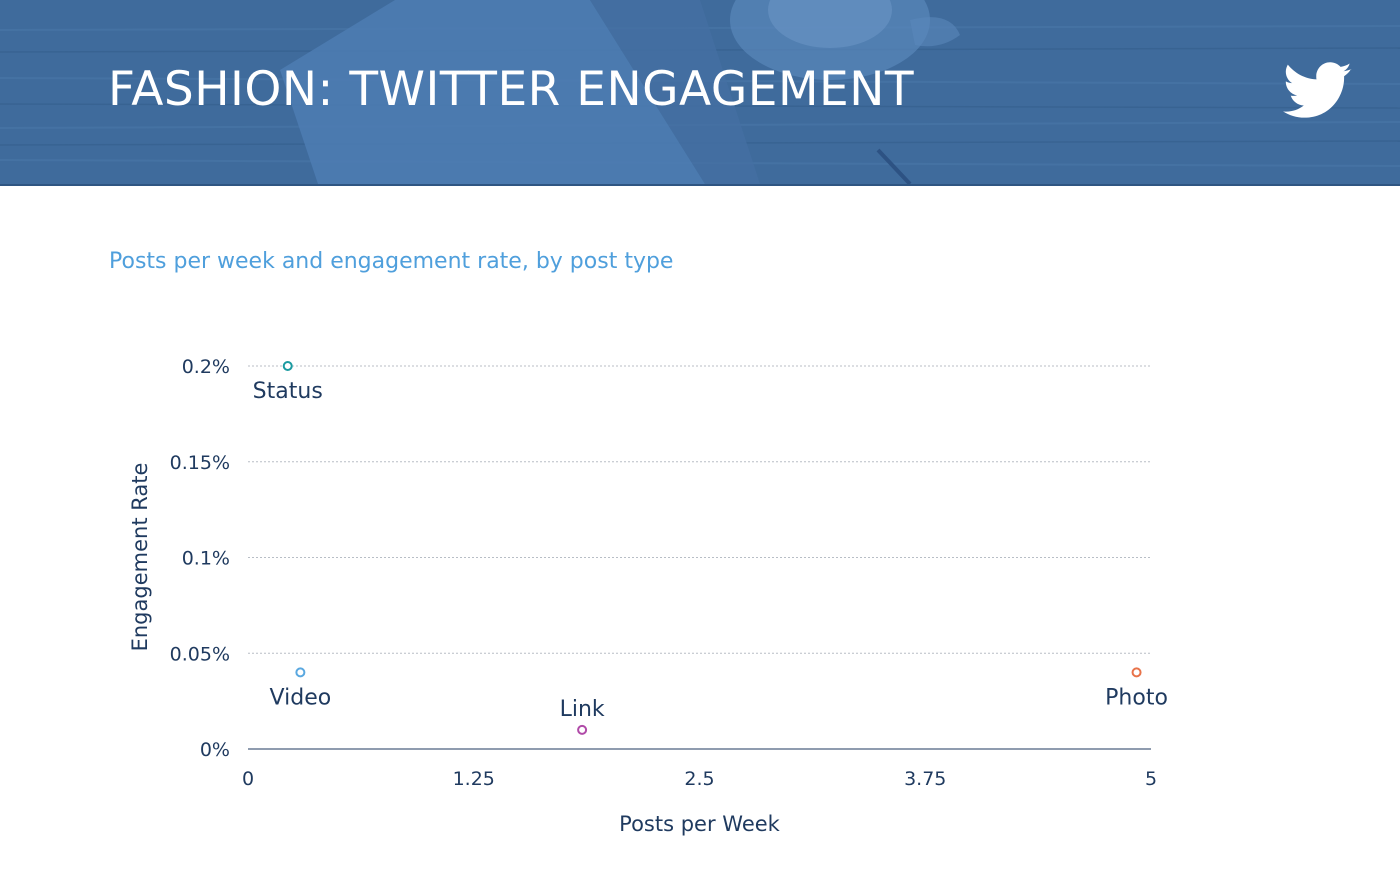 The width and height of the screenshot is (1400, 879). I want to click on y-tick-label: 0%, so click(215, 750).